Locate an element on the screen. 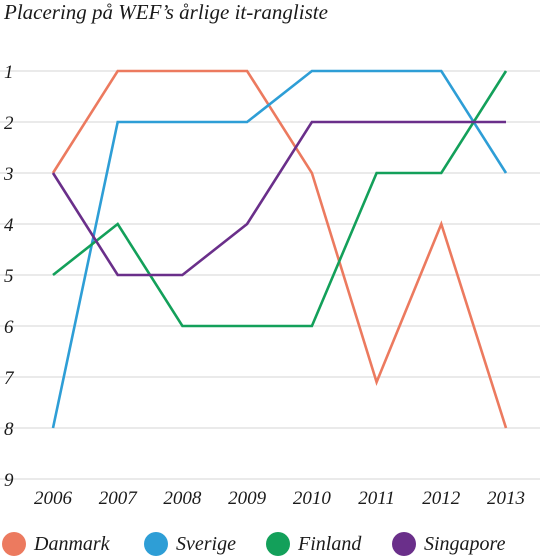 The width and height of the screenshot is (540, 560). legend-item-danmark: Danmark is located at coordinates (56, 544).